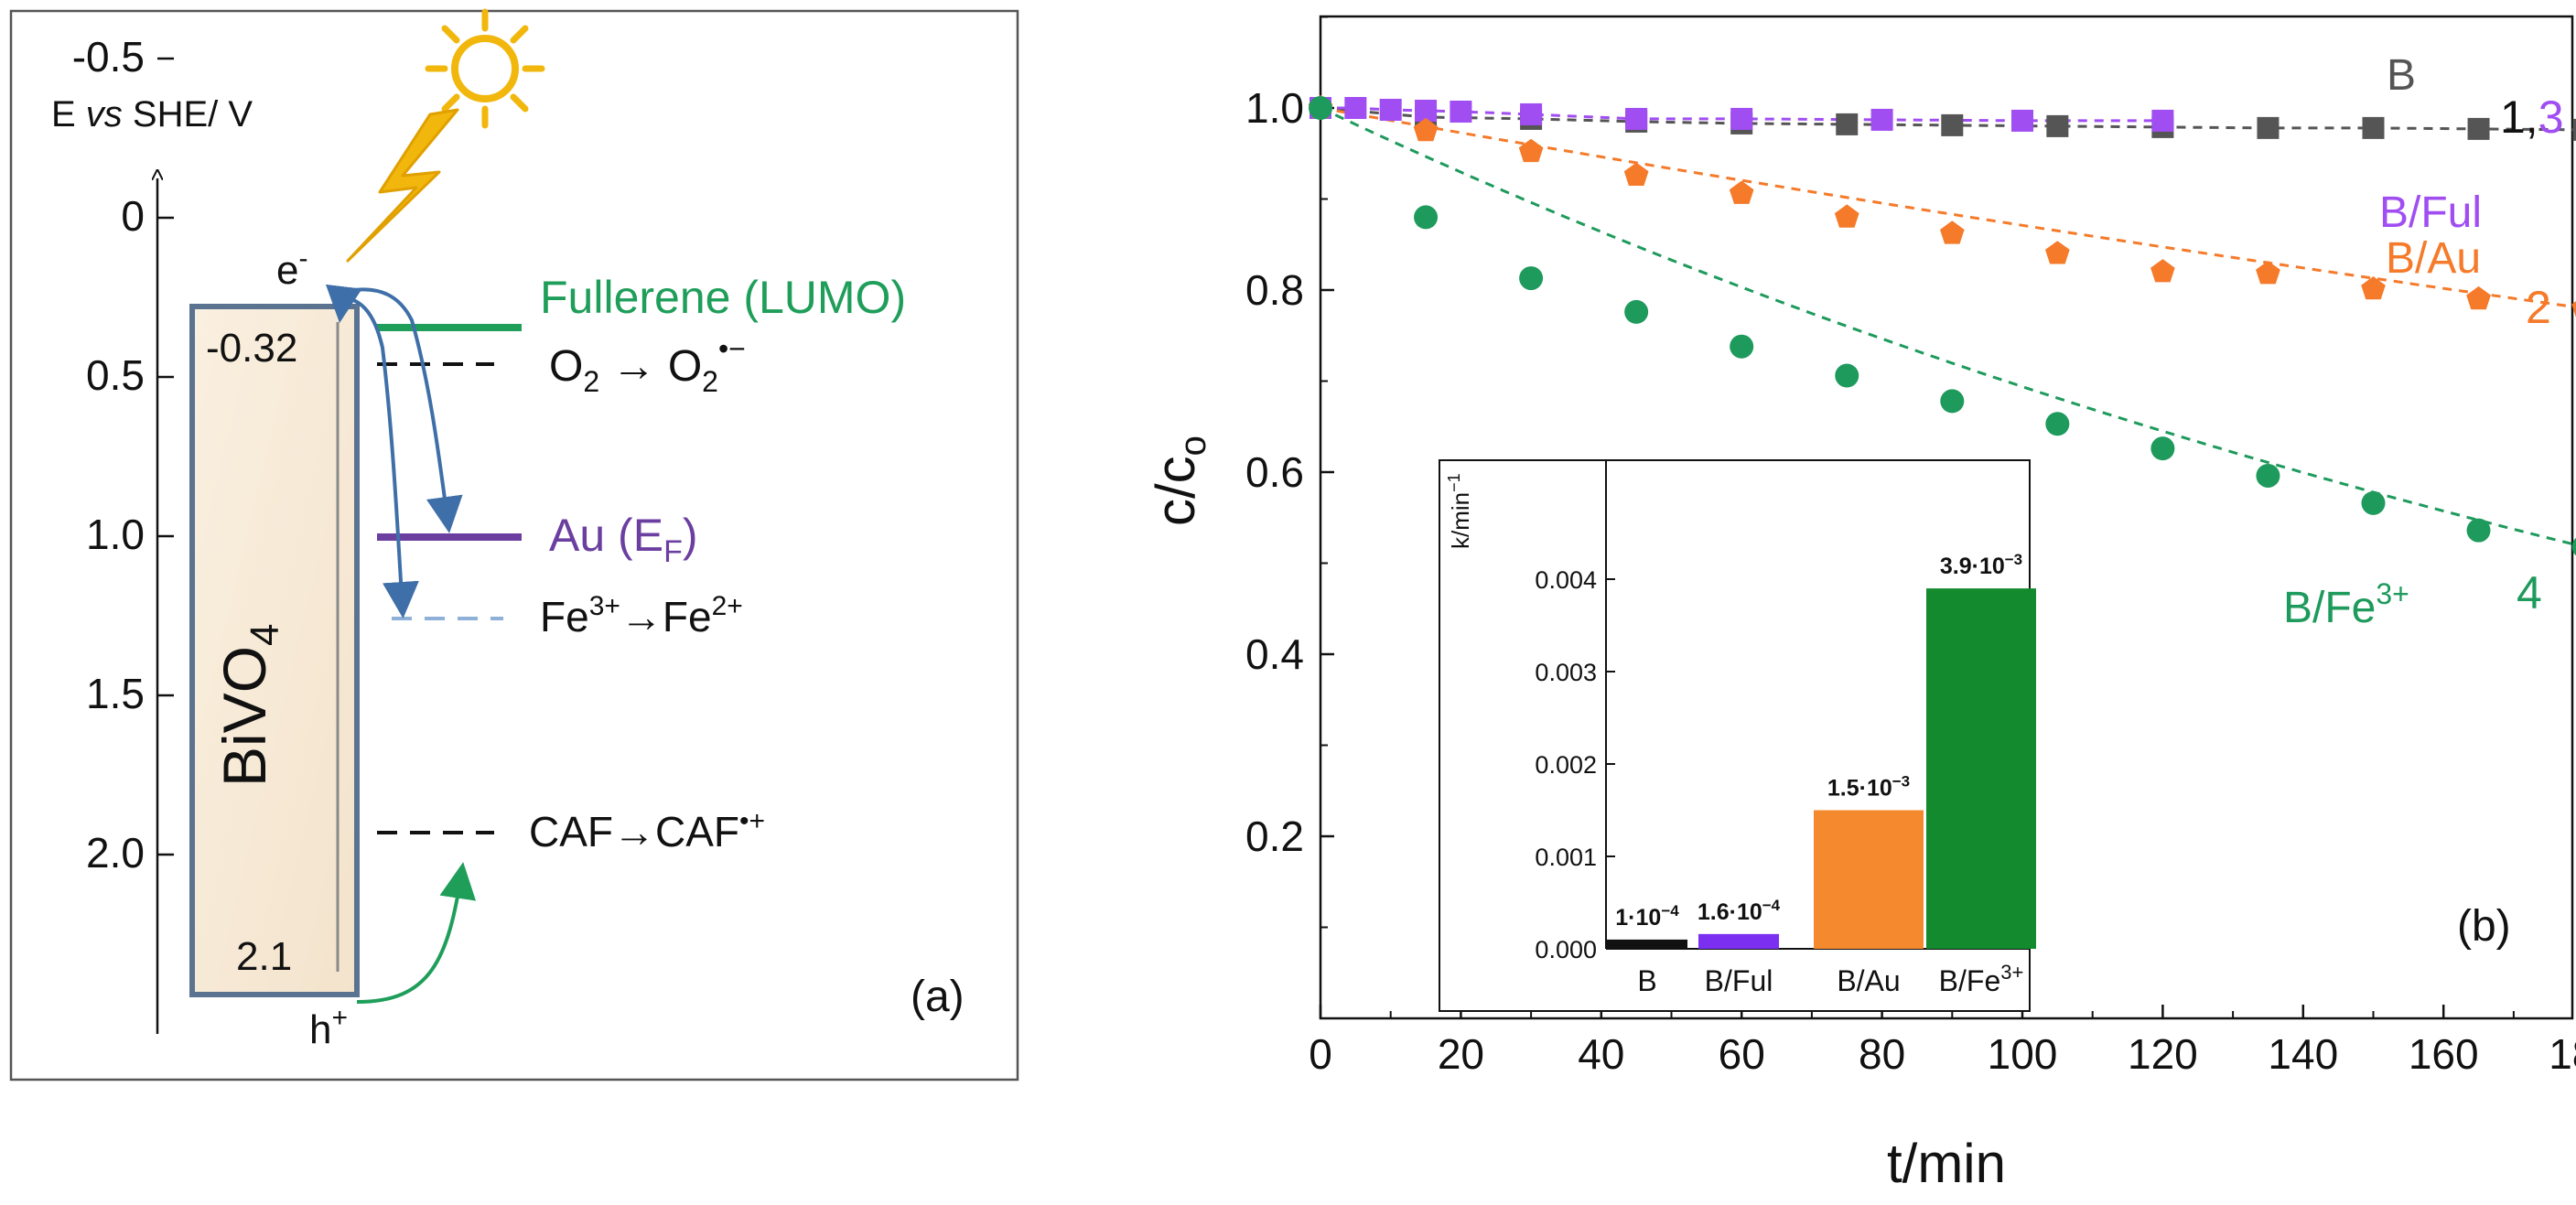 The width and height of the screenshot is (2576, 1205). I want to click on x-tick-label: 100, so click(2023, 1054).